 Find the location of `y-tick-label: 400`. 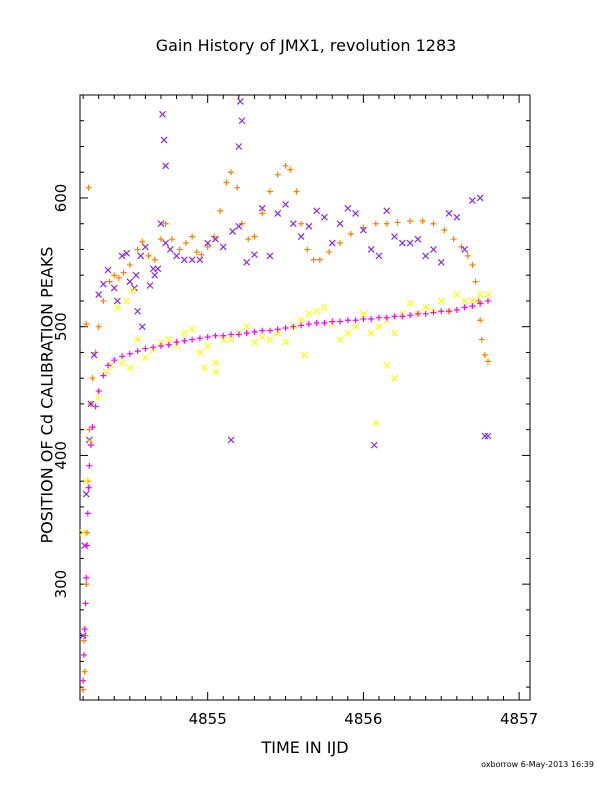

y-tick-label: 400 is located at coordinates (61, 455).